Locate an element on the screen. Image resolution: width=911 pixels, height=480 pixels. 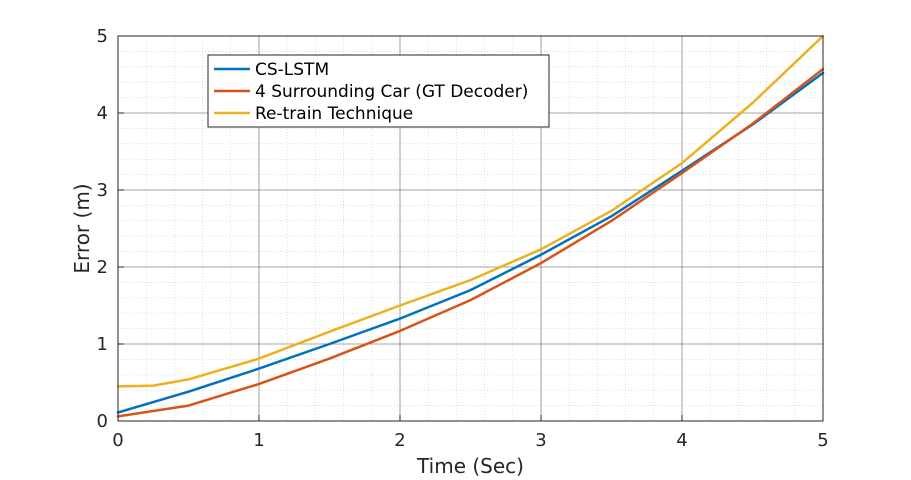
legend-label: CS-LSTM is located at coordinates (292, 70).